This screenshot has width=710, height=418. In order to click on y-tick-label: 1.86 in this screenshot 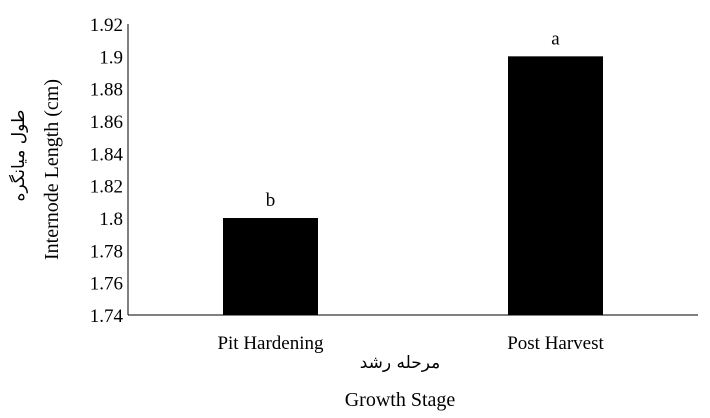, I will do `click(106, 122)`.